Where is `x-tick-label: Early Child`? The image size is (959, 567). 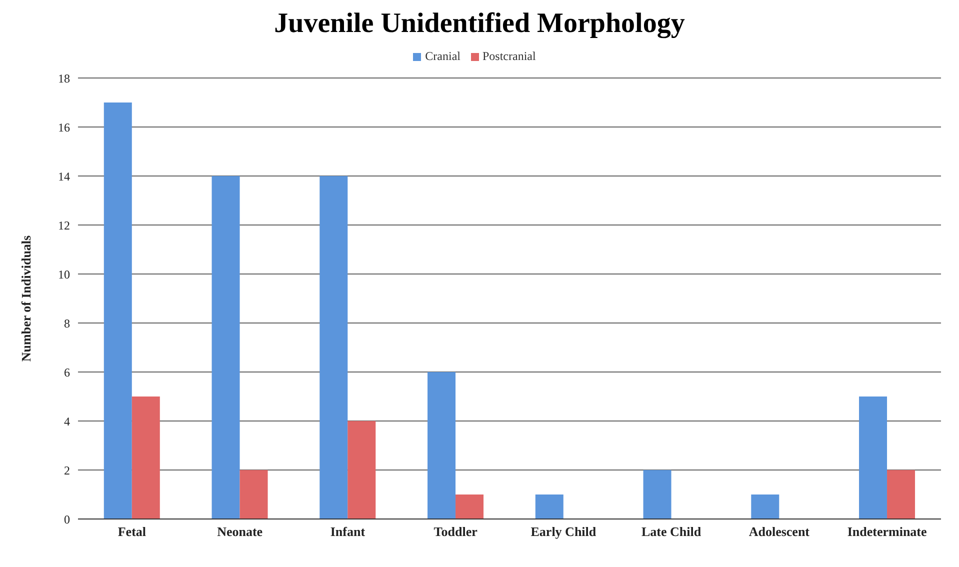 x-tick-label: Early Child is located at coordinates (563, 532).